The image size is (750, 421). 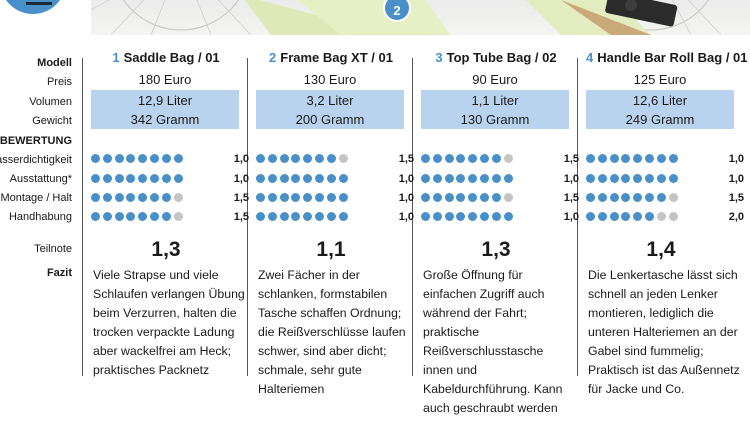 What do you see at coordinates (439, 57) in the screenshot?
I see `product-number: 3` at bounding box center [439, 57].